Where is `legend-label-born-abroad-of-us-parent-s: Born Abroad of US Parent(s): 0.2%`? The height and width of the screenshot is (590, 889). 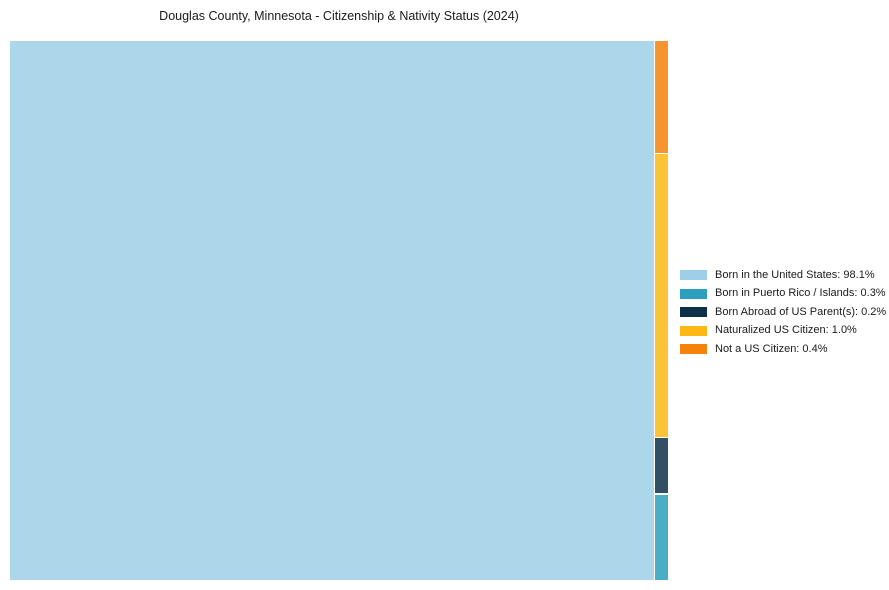 legend-label-born-abroad-of-us-parent-s: Born Abroad of US Parent(s): 0.2% is located at coordinates (801, 311).